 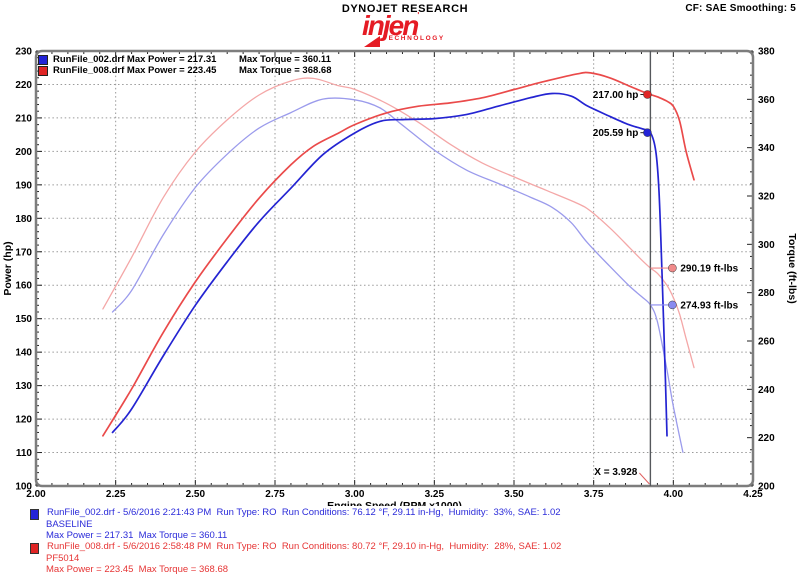 I want to click on y-left-tick-label: 170, so click(x=23, y=252).